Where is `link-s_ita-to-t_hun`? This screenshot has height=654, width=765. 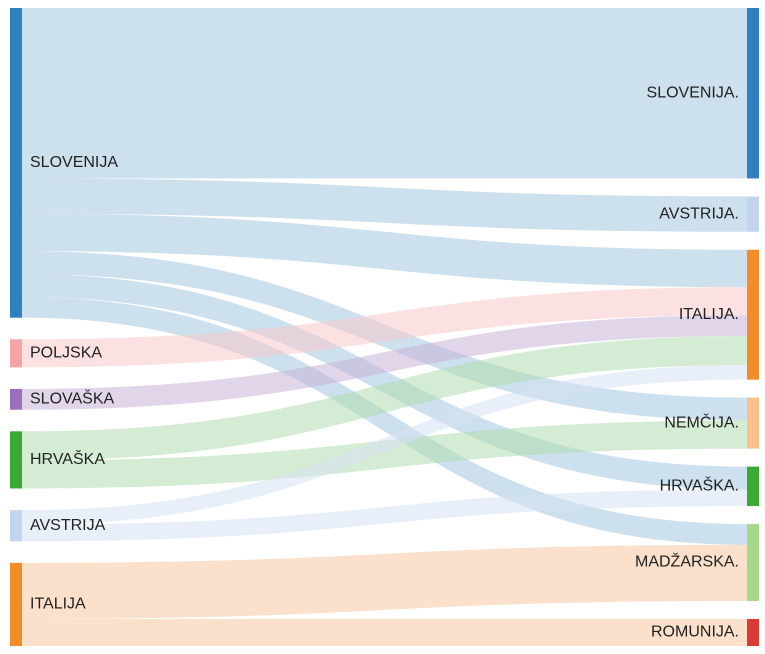
link-s_ita-to-t_hun is located at coordinates (384, 581).